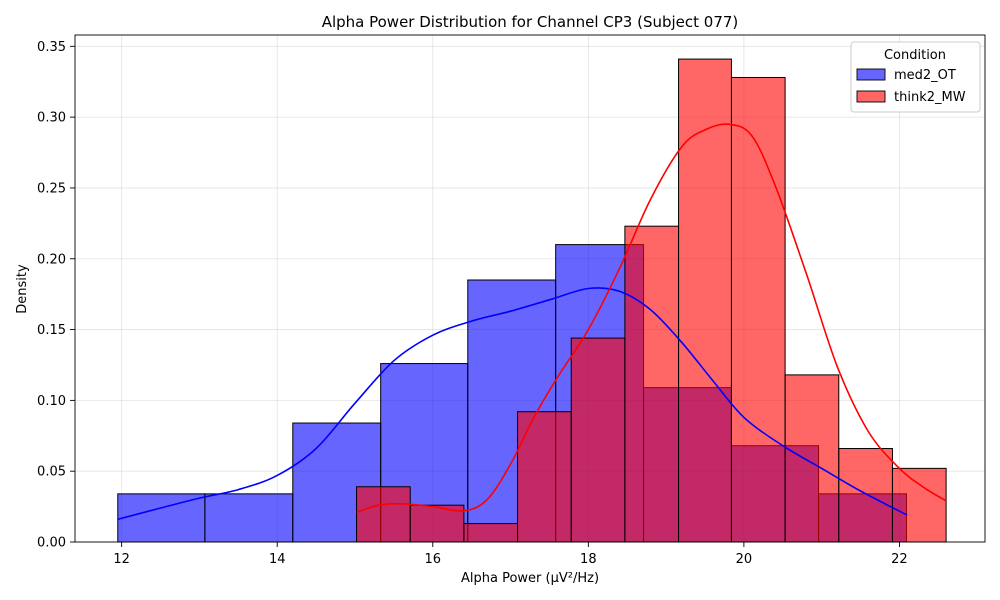 This screenshot has height=600, width=1000. I want to click on y-tick-label: 0.00, so click(51, 543).